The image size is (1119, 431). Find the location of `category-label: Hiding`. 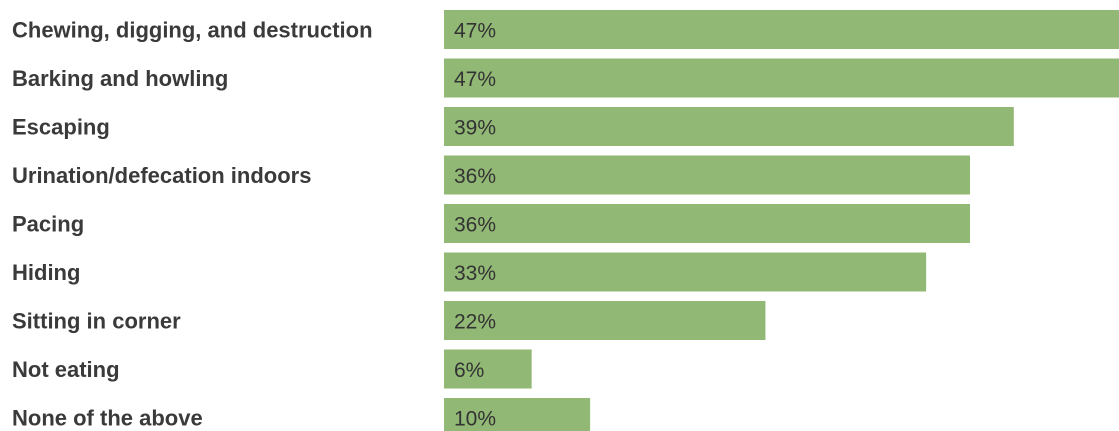

category-label: Hiding is located at coordinates (46, 272).